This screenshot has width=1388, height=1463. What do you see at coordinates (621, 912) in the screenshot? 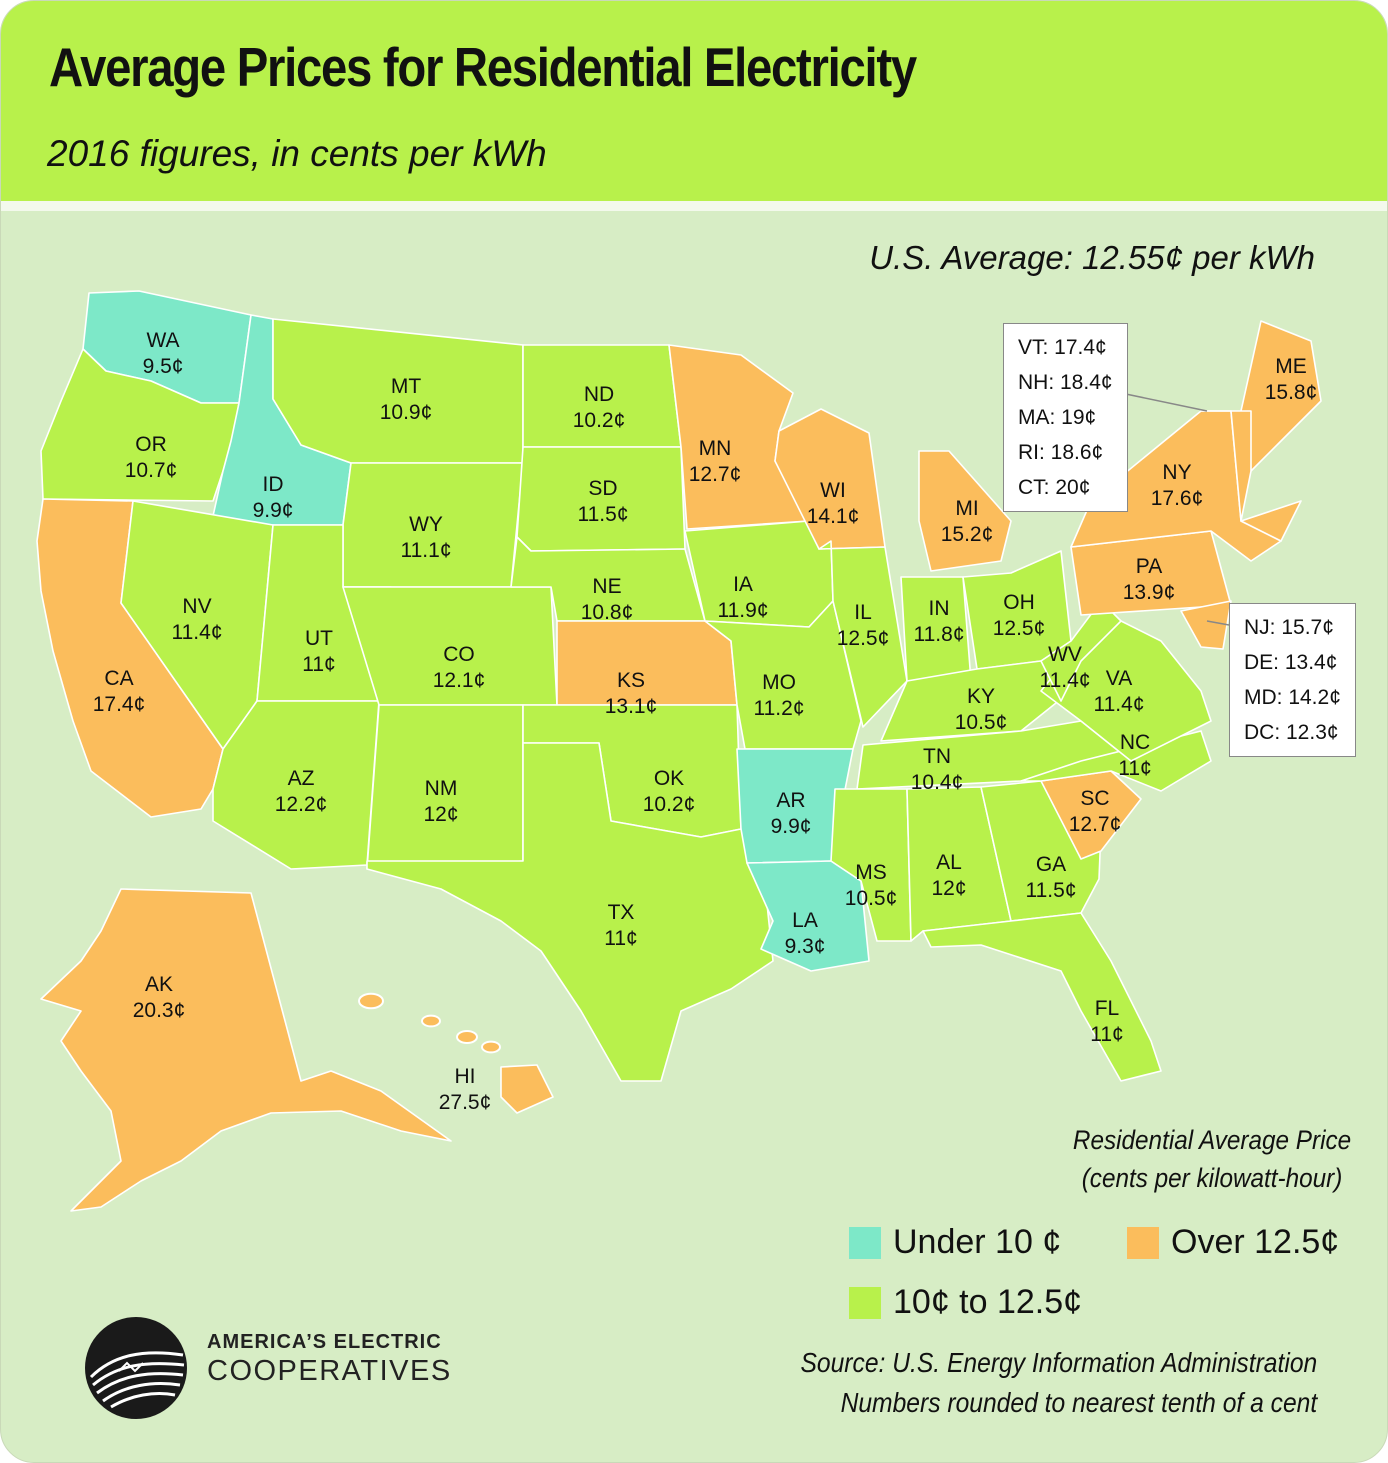
I see `state-code-tx: TX` at bounding box center [621, 912].